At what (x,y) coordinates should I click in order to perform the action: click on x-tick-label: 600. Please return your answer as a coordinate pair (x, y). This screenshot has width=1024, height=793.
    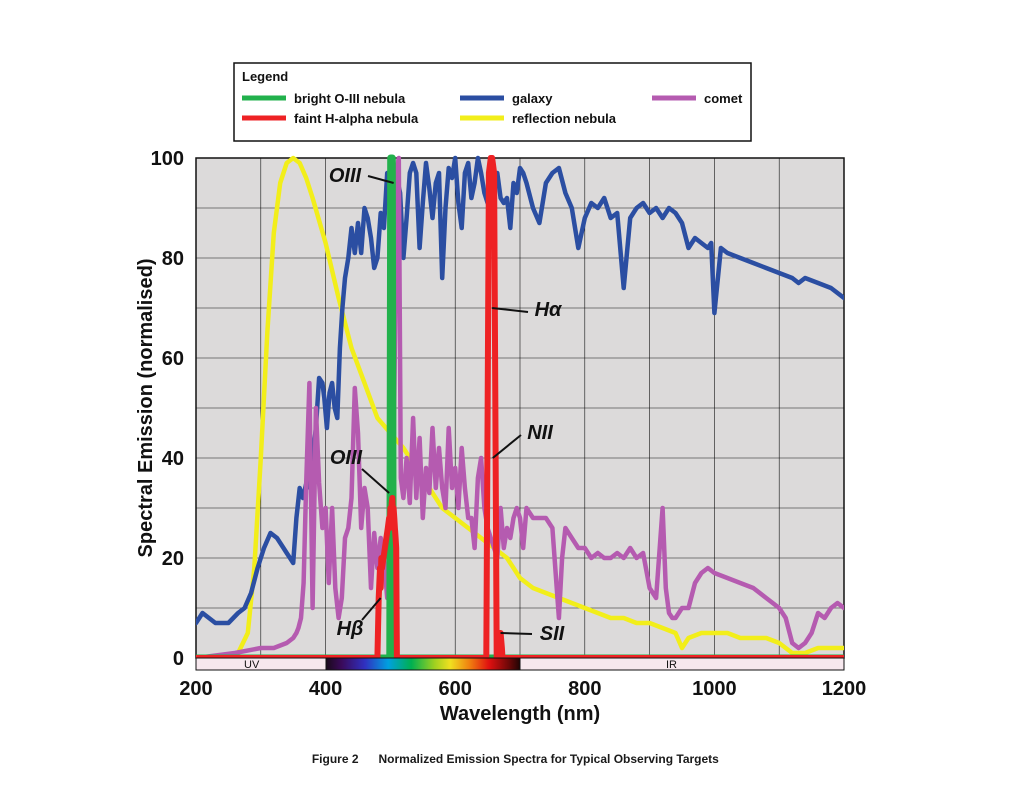
    Looking at the image, I should click on (455, 689).